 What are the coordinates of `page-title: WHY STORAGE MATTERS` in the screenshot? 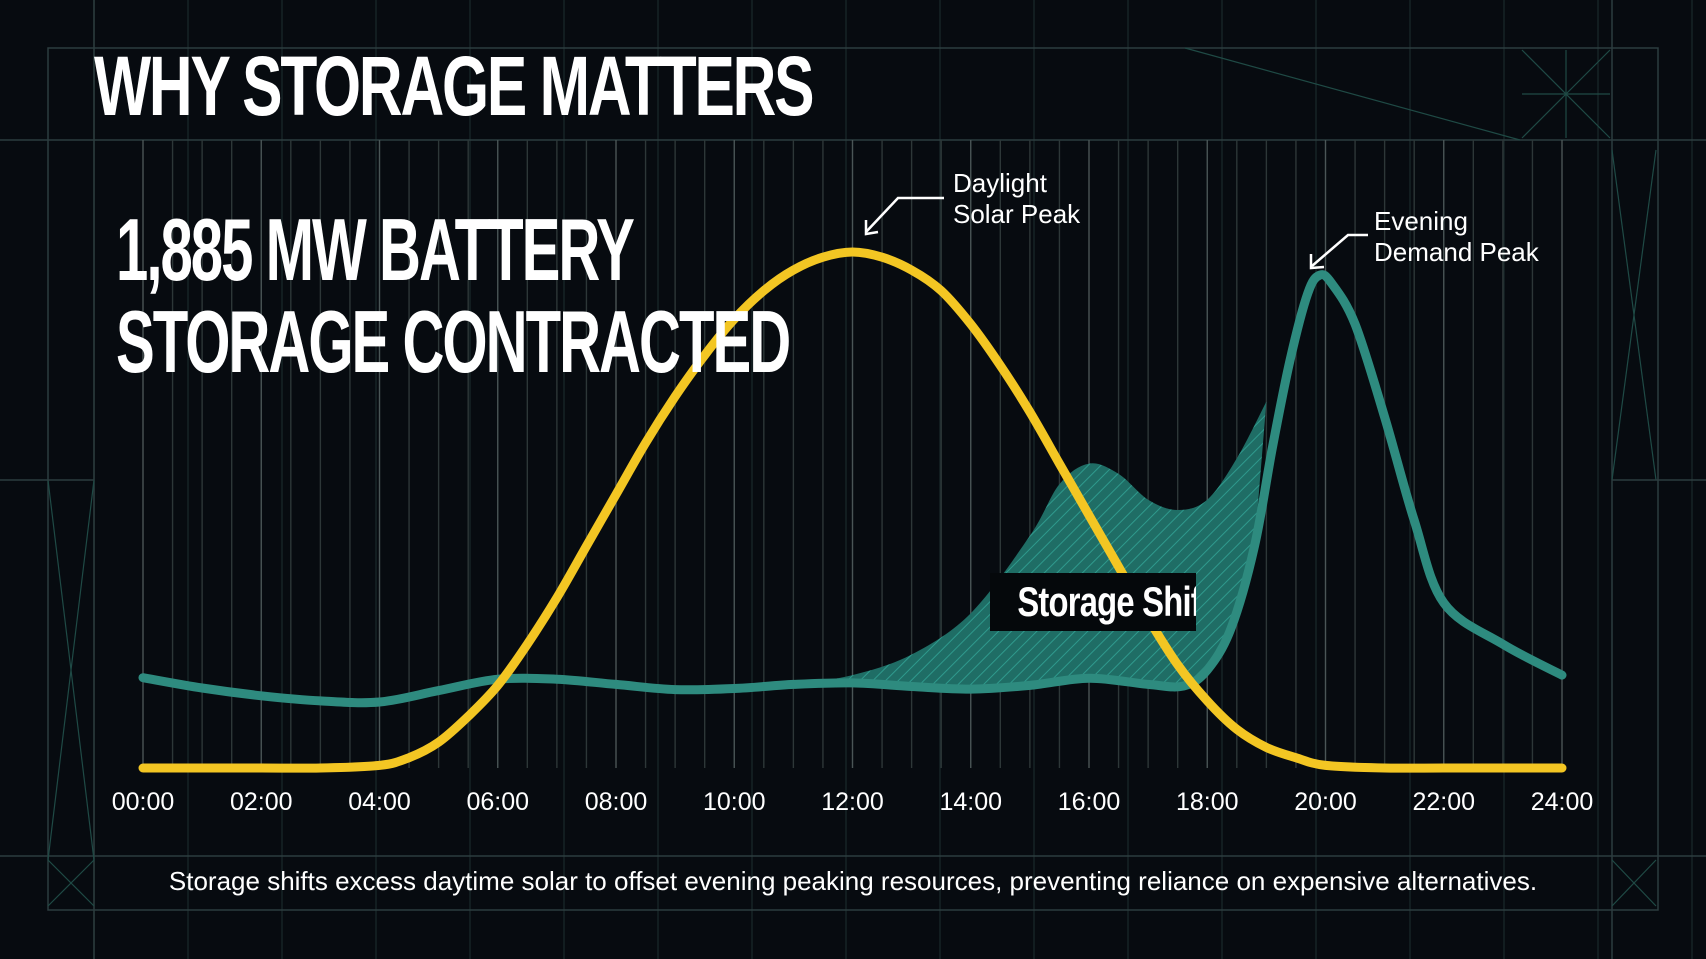 It's located at (454, 86).